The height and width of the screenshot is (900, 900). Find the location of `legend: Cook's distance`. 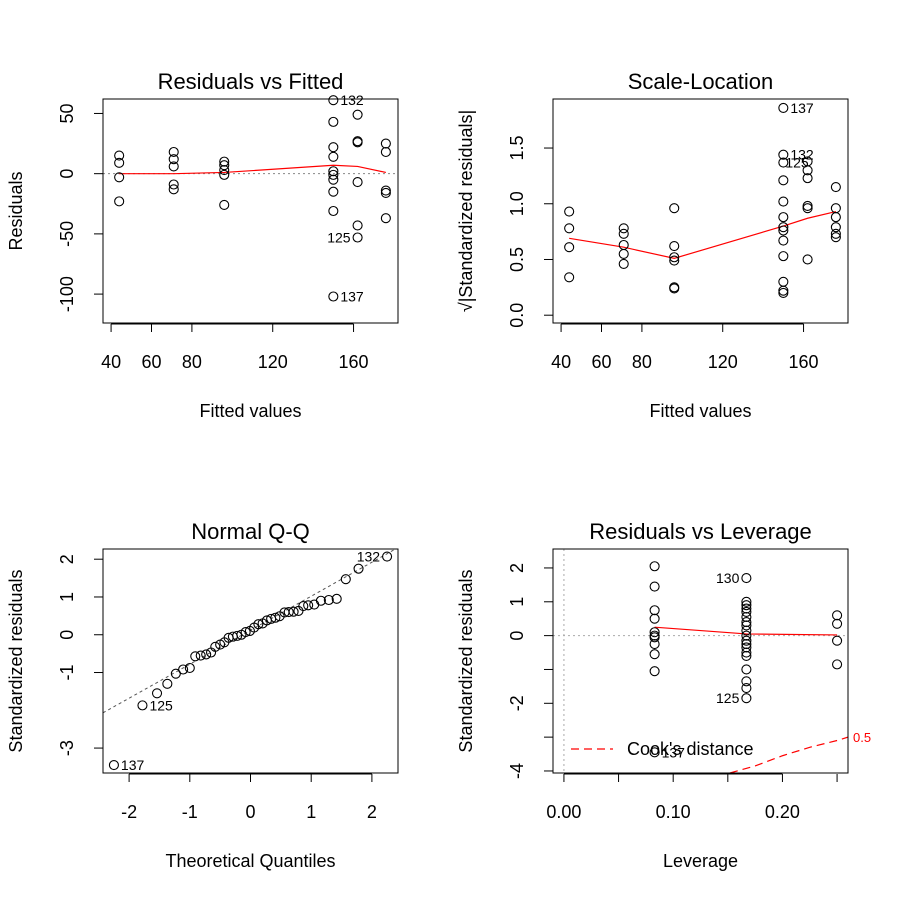

legend: Cook's distance is located at coordinates (662, 749).